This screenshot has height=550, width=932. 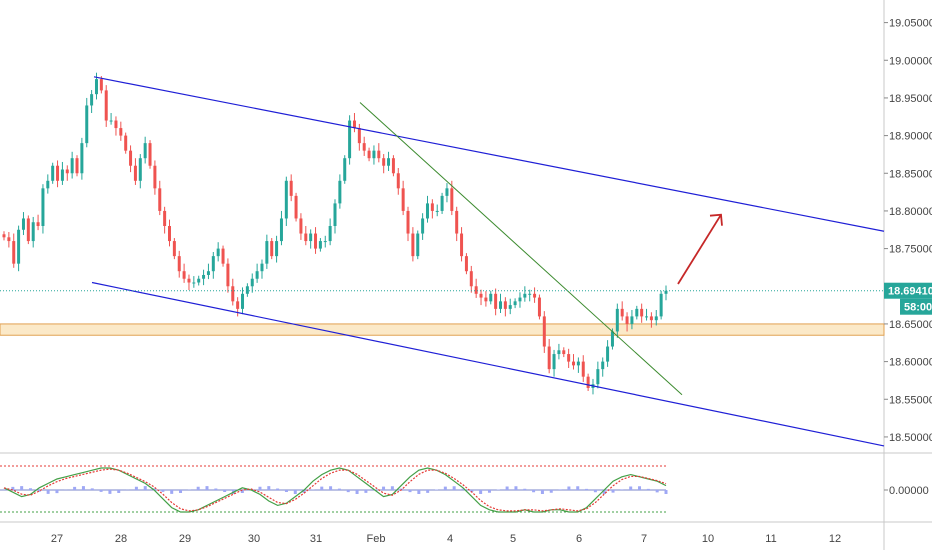 What do you see at coordinates (442, 329) in the screenshot?
I see `support-zone` at bounding box center [442, 329].